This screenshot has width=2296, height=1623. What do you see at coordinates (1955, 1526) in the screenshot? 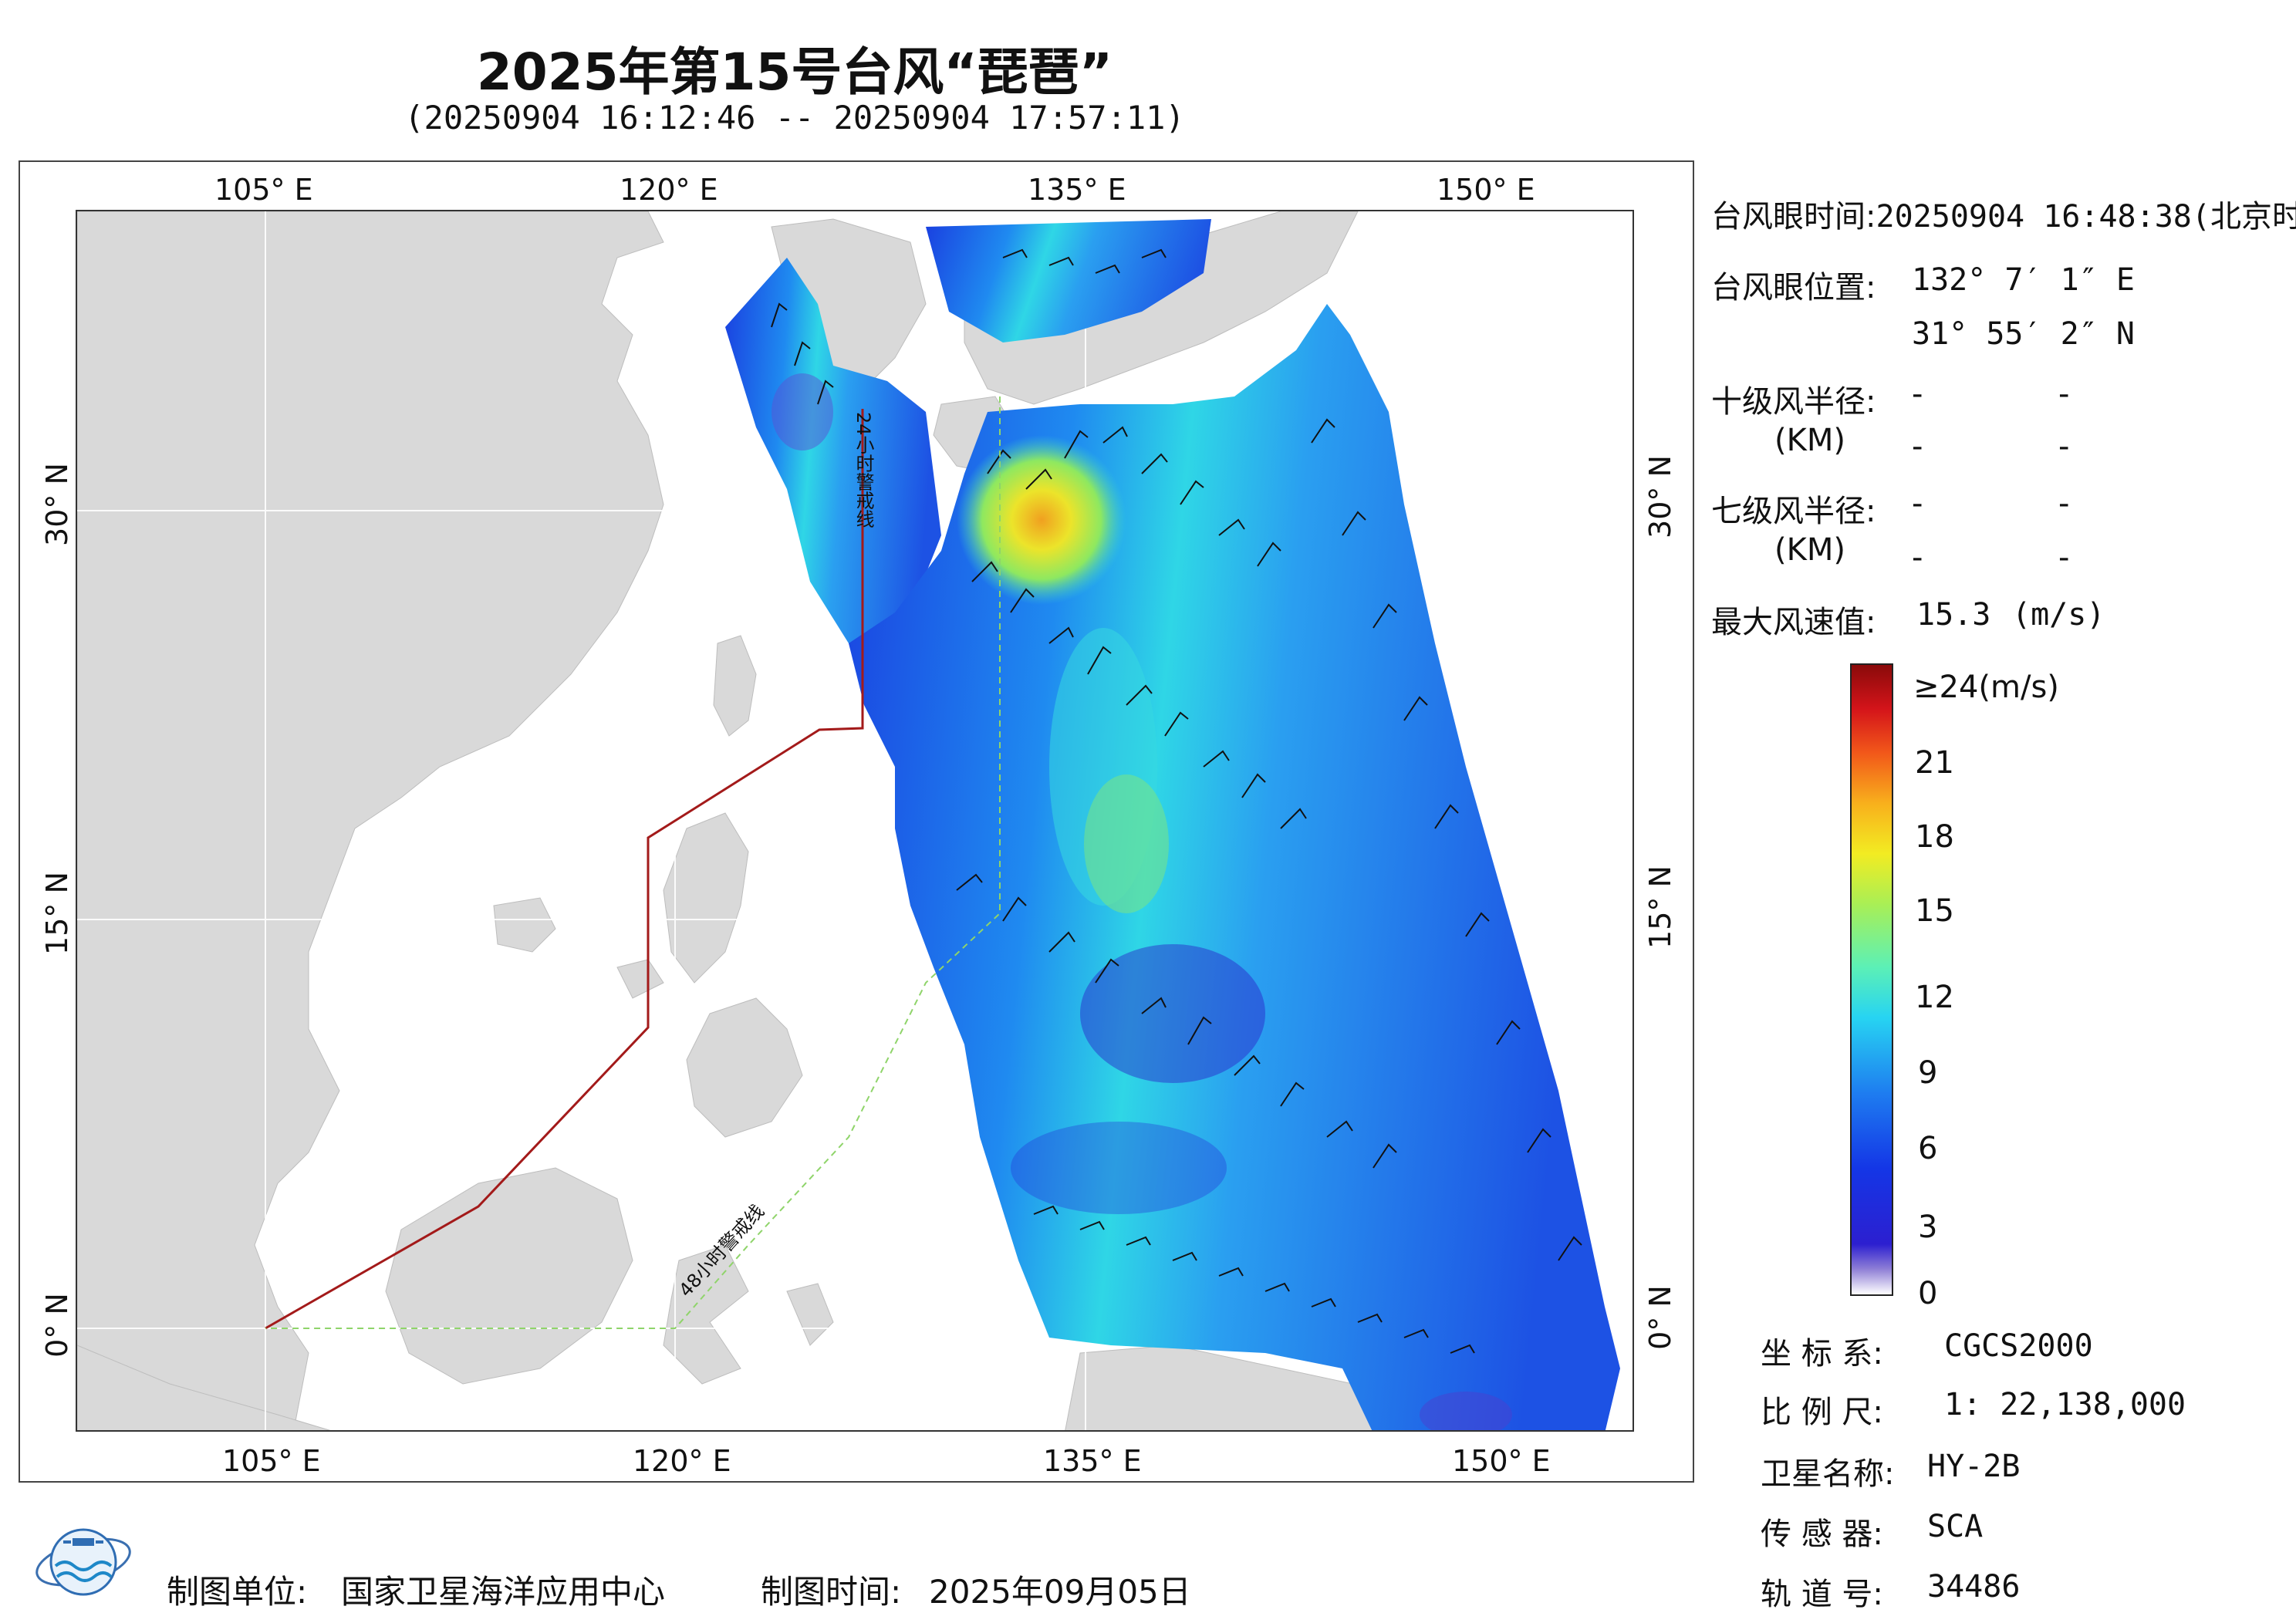
I see `sensor-value: SCA` at bounding box center [1955, 1526].